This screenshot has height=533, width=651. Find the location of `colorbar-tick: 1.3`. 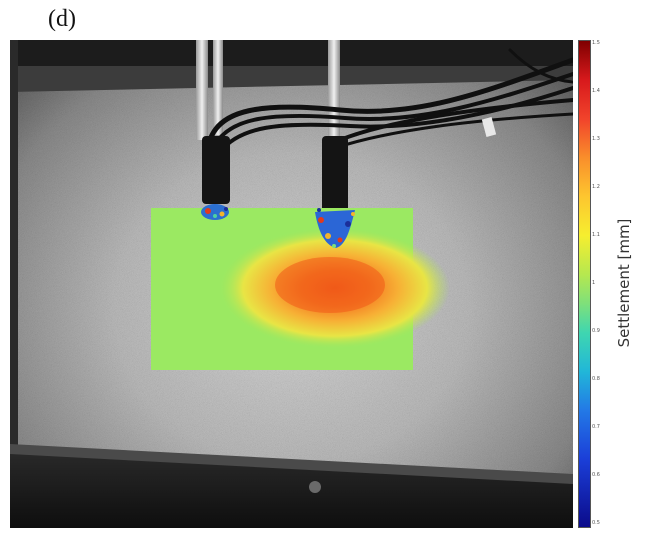

colorbar-tick: 1.3 is located at coordinates (596, 139).